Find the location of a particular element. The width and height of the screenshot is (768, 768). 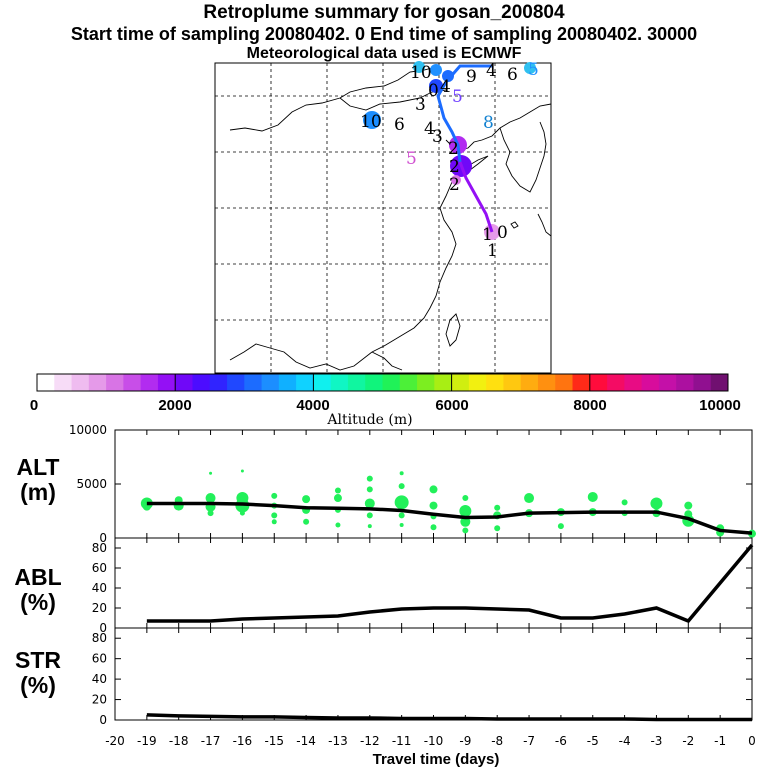

x-tick-label: -3 is located at coordinates (656, 741).